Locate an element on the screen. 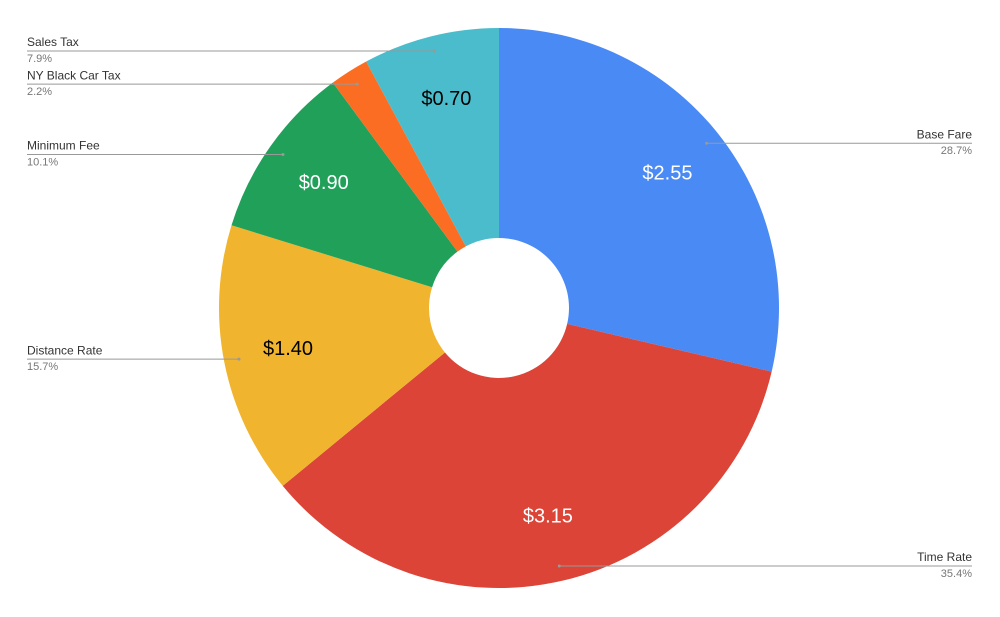 This screenshot has width=1000, height=617. value-label: $2.55 is located at coordinates (667, 174).